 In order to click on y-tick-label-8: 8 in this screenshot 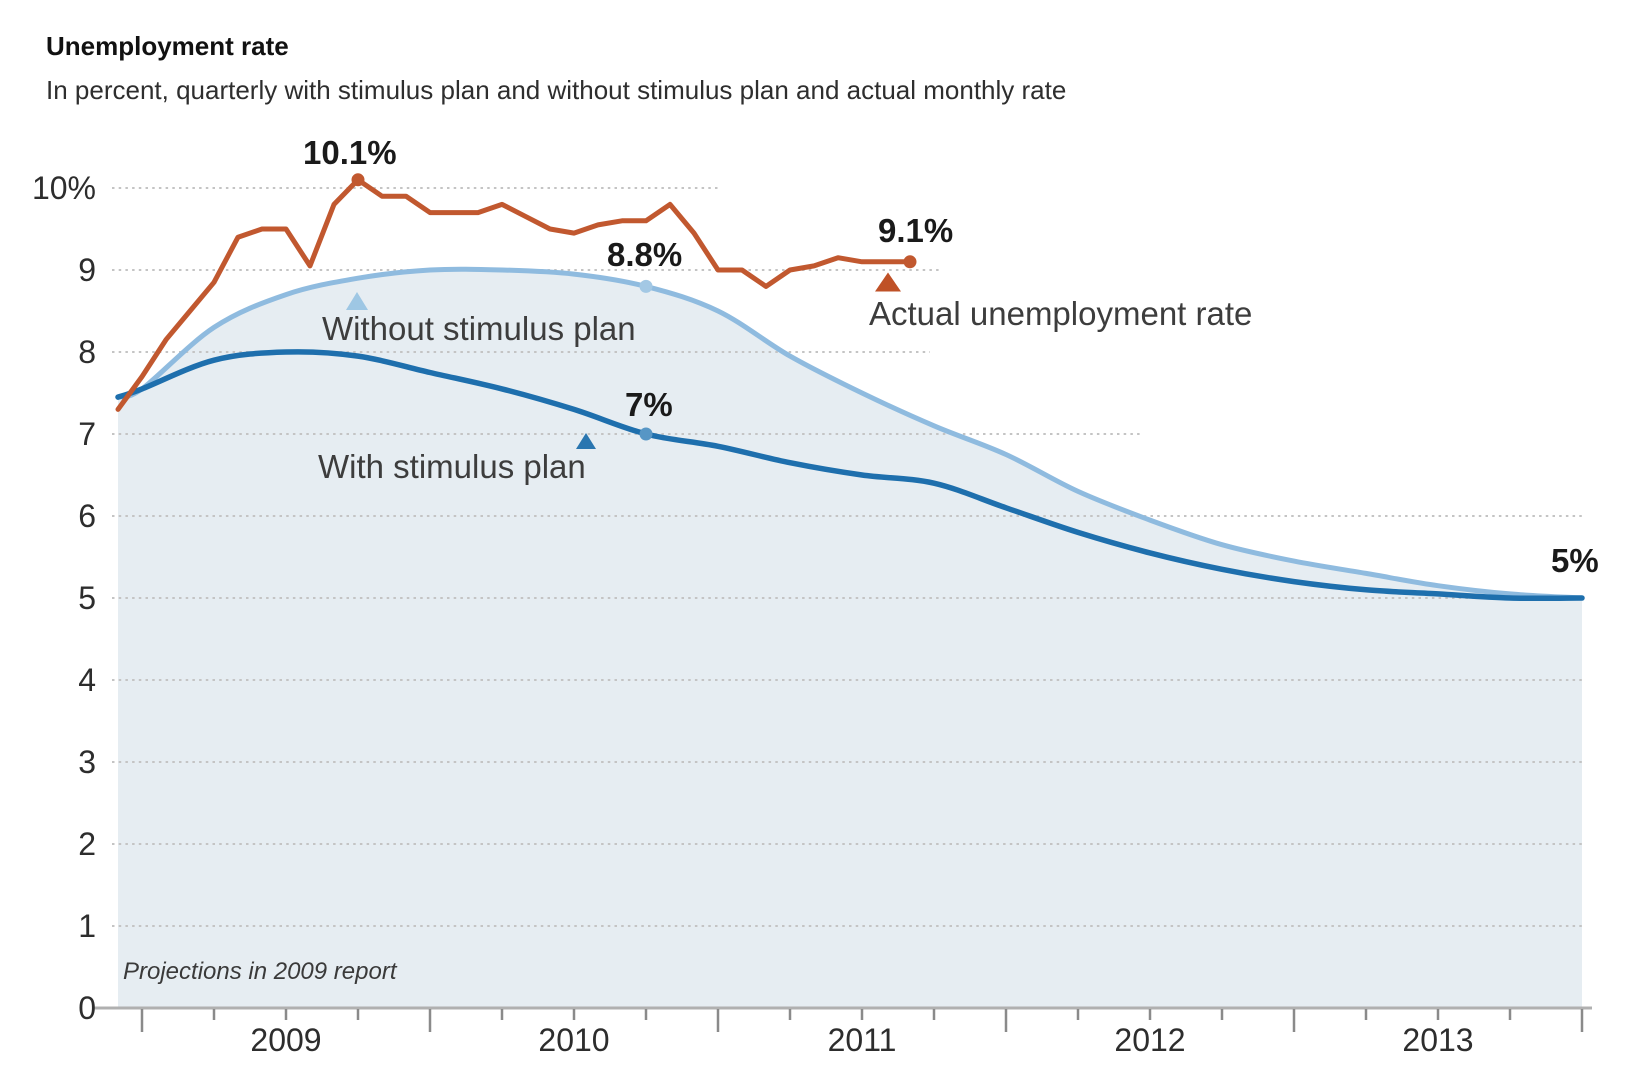, I will do `click(87, 352)`.